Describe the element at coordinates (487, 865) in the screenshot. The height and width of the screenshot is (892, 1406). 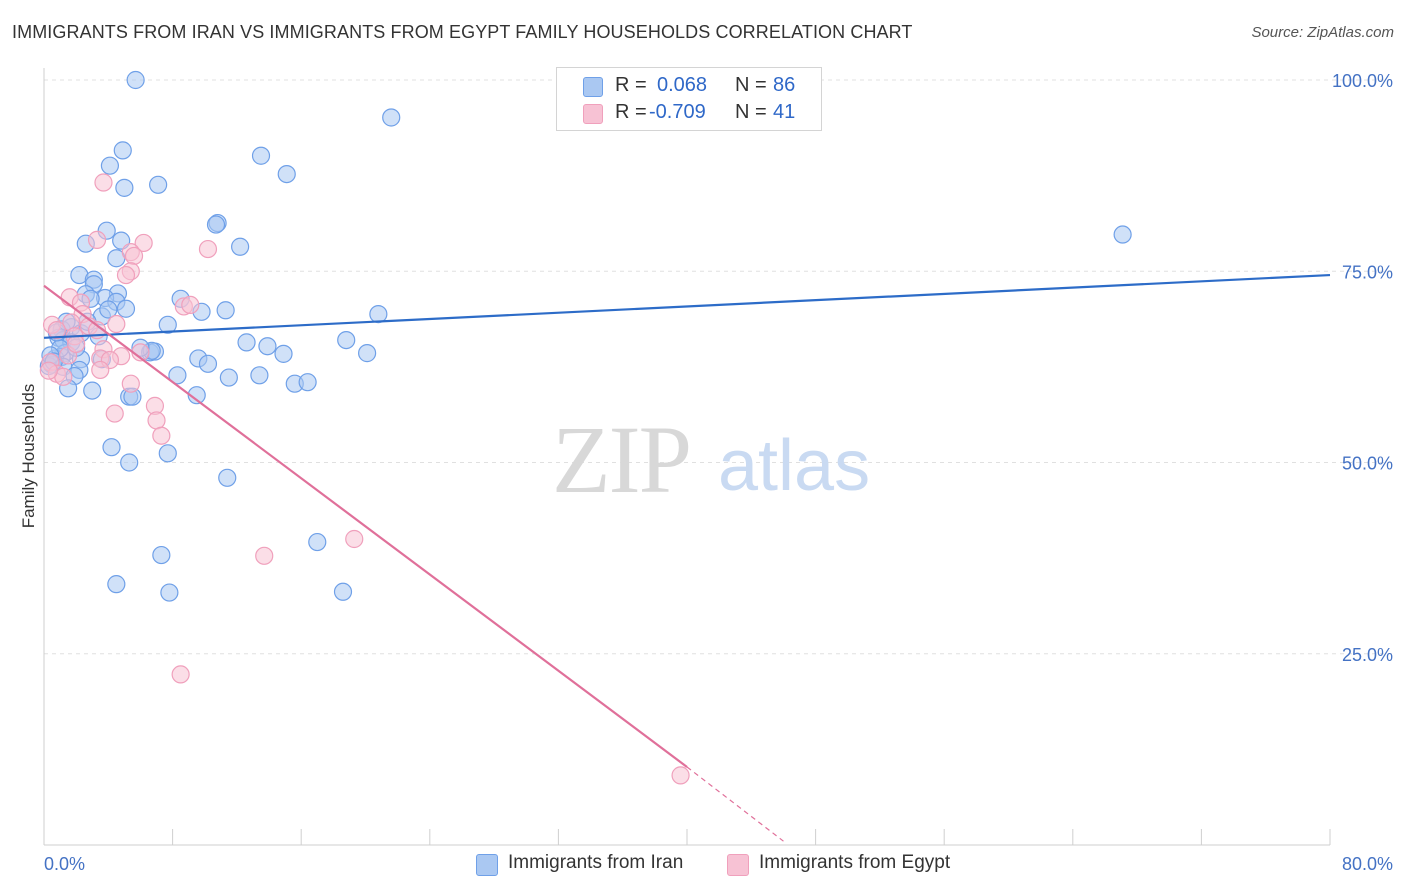
I see `bottom-legend-swatch-iran` at that location.